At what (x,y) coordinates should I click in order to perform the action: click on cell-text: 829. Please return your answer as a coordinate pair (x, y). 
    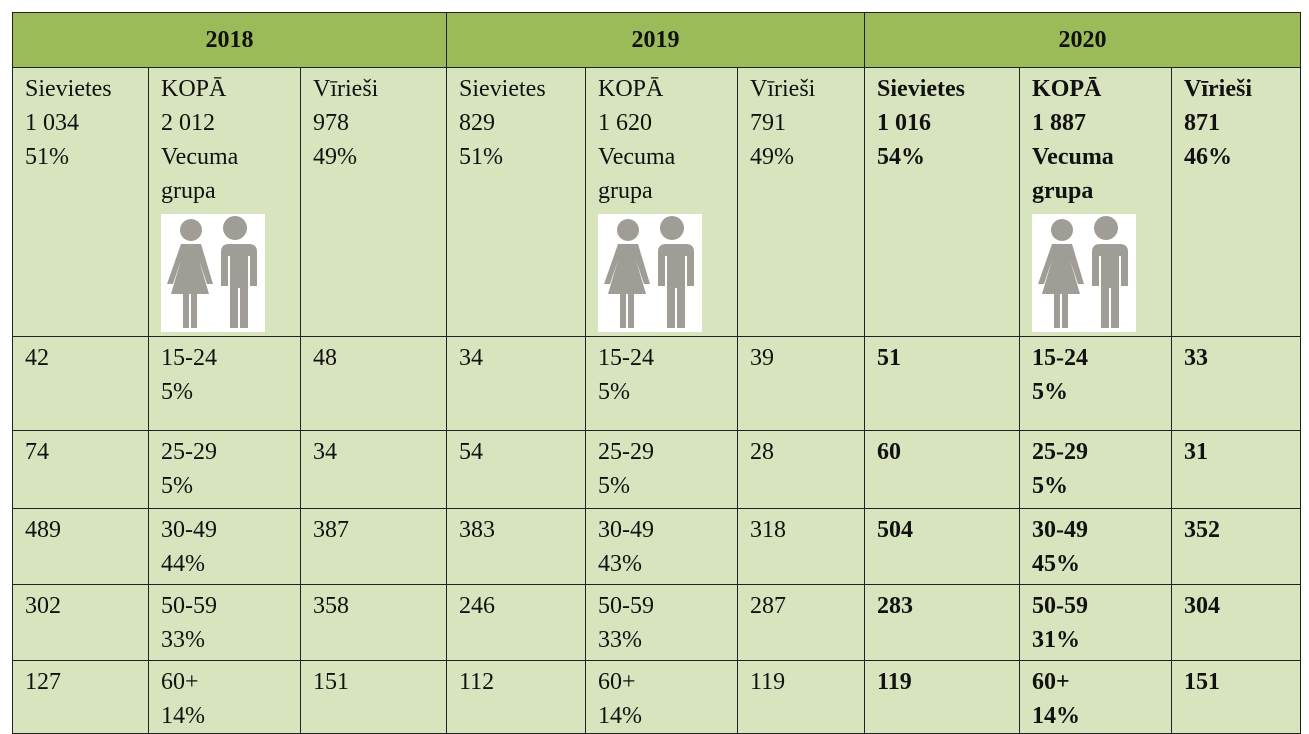
    Looking at the image, I should click on (477, 123).